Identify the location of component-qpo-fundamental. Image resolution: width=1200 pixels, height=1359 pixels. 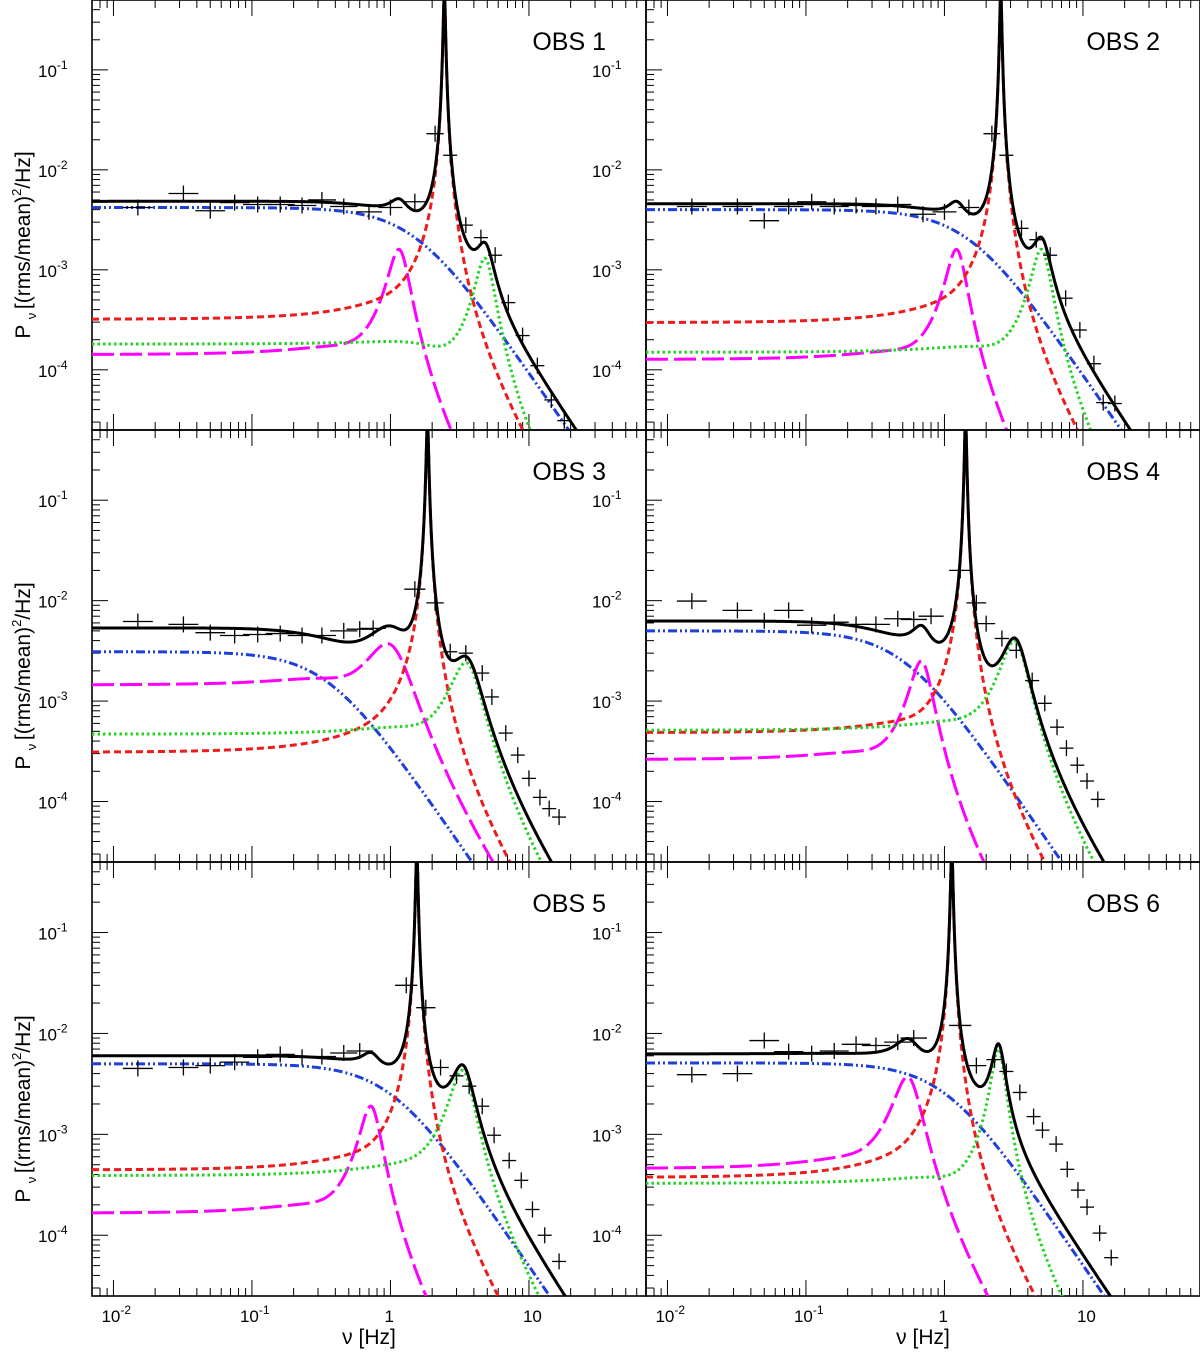
(302, 646).